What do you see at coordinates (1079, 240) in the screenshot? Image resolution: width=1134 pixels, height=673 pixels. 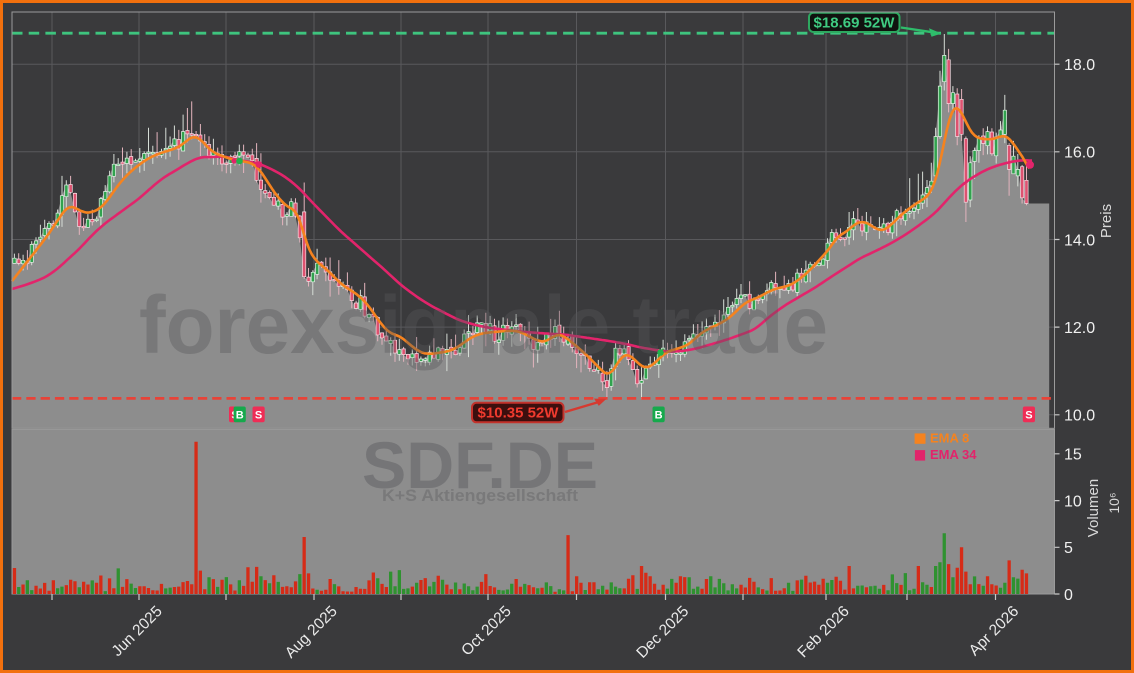 I see `svg-text: 14.0` at bounding box center [1079, 240].